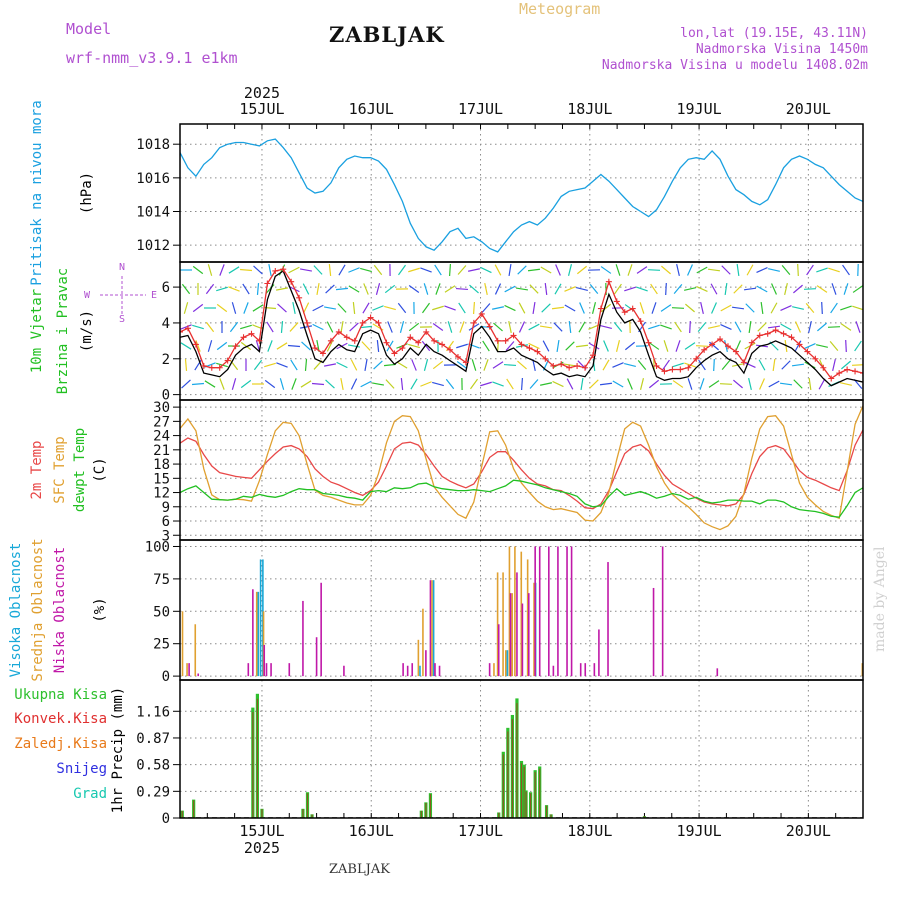 The image size is (900, 900). What do you see at coordinates (122, 319) in the screenshot?
I see `wind-dir-s: S` at bounding box center [122, 319].